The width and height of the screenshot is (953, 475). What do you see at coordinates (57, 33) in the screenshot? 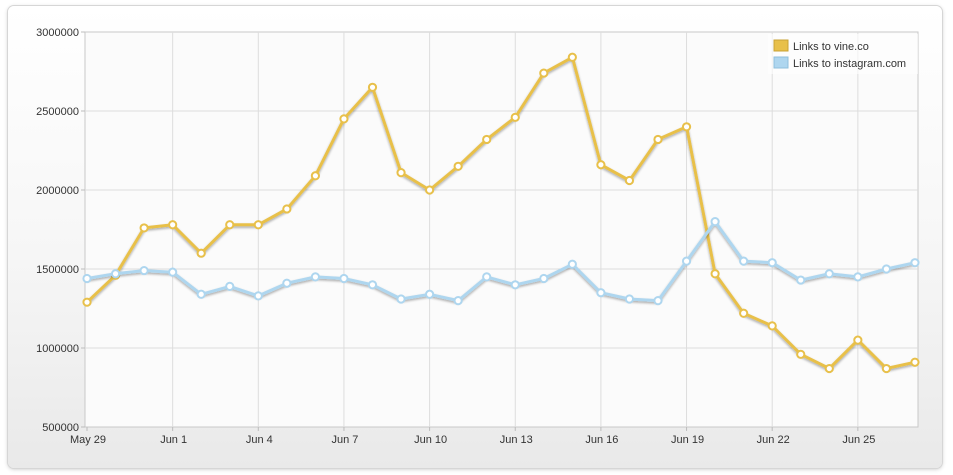
I see `y-tick-label: 3000000` at bounding box center [57, 33].